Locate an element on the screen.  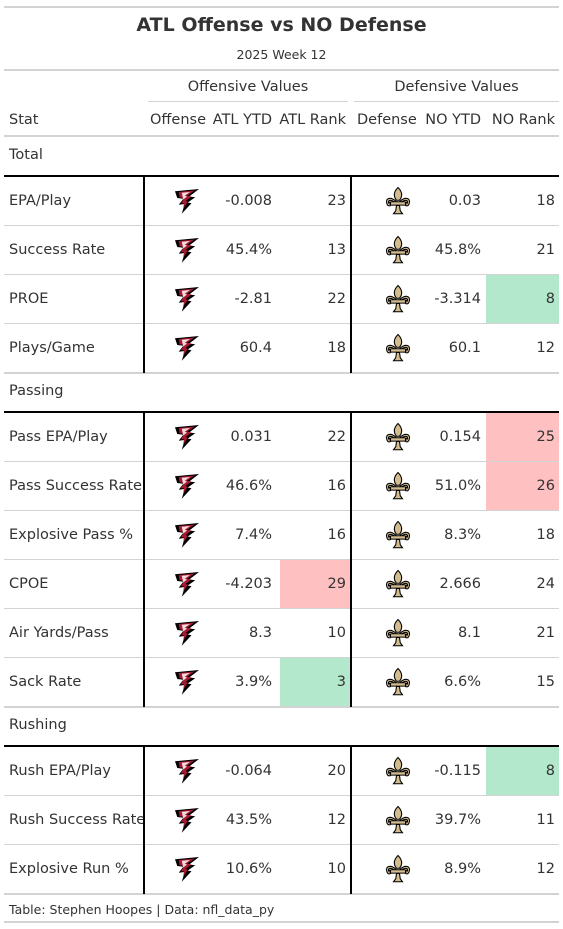
atl-ytd-value: -0.064 is located at coordinates (248, 771).